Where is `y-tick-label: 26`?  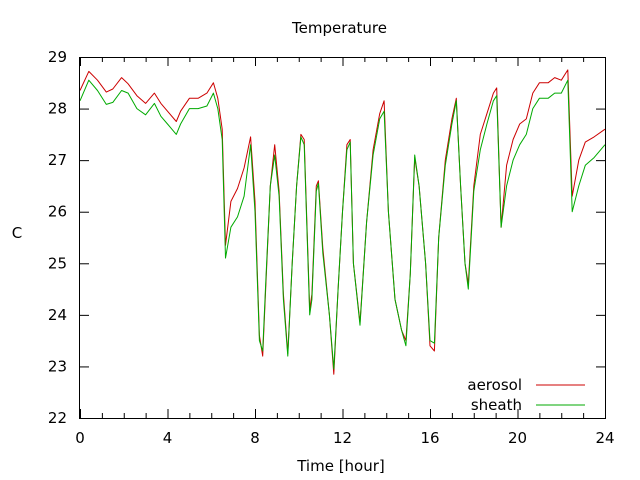
y-tick-label: 26 is located at coordinates (57, 212).